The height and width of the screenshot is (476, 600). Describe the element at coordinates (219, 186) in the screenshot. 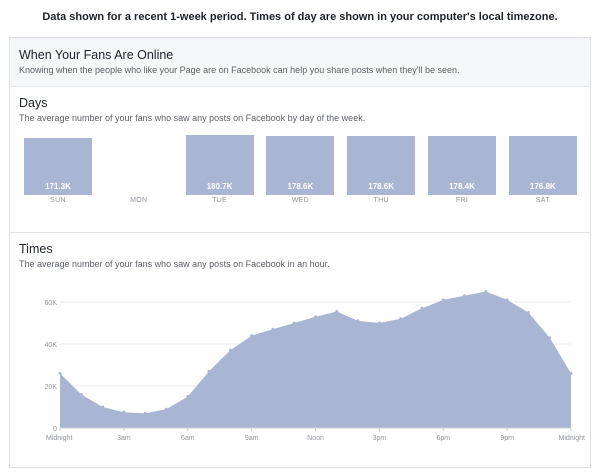

I see `day-value-tue: 180.7K` at that location.